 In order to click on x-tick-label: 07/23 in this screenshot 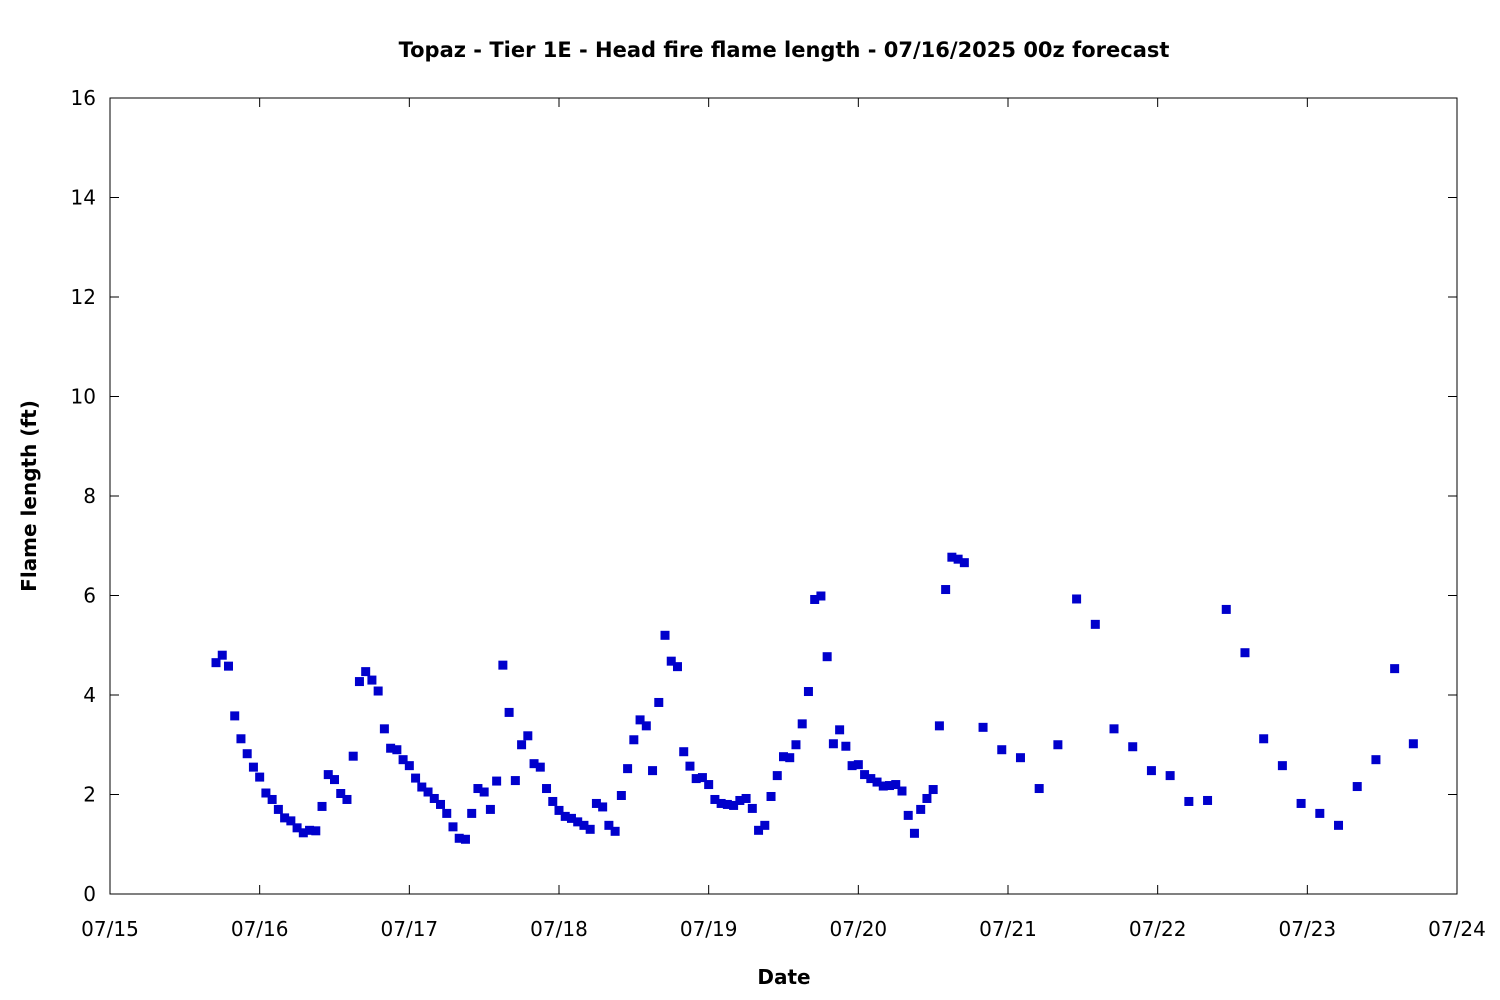, I will do `click(1308, 929)`.